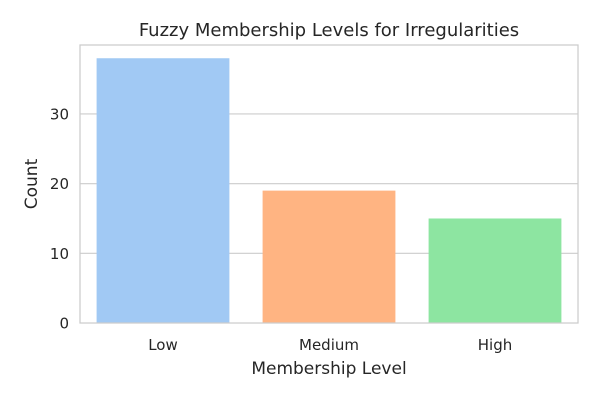 The height and width of the screenshot is (400, 600). I want to click on bar-medium, so click(329, 256).